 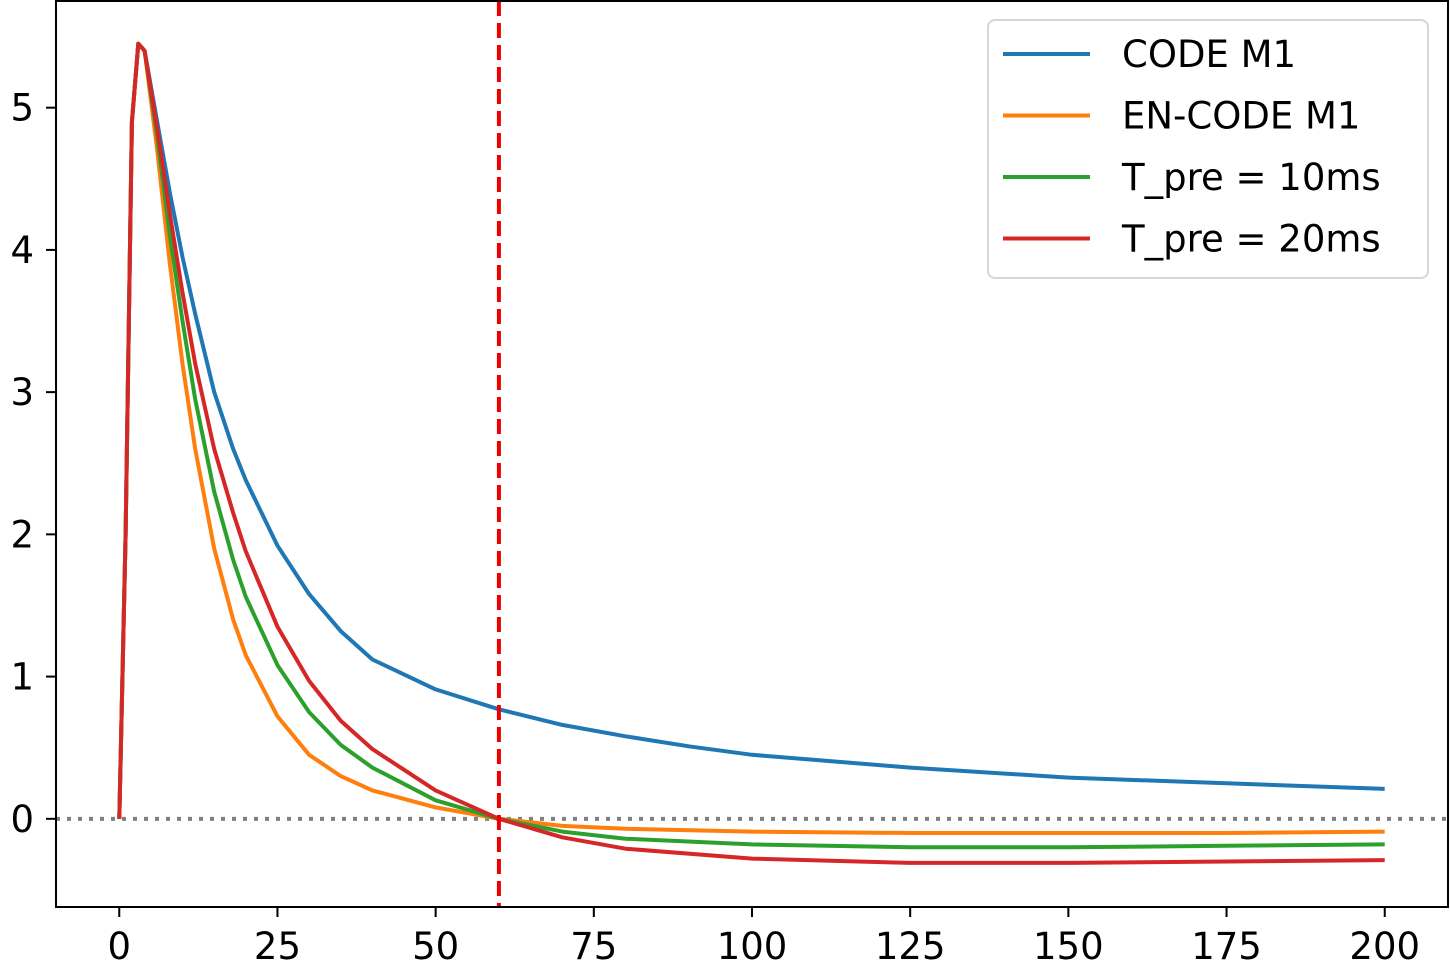 I want to click on x-tick-label: 0, so click(x=119, y=946).